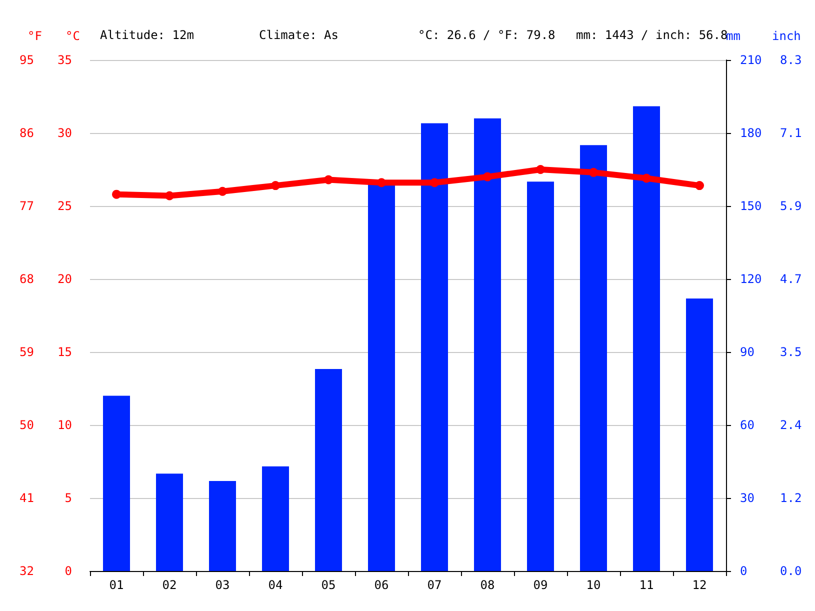  What do you see at coordinates (487, 585) in the screenshot?
I see `x-tick-label: 08` at bounding box center [487, 585].